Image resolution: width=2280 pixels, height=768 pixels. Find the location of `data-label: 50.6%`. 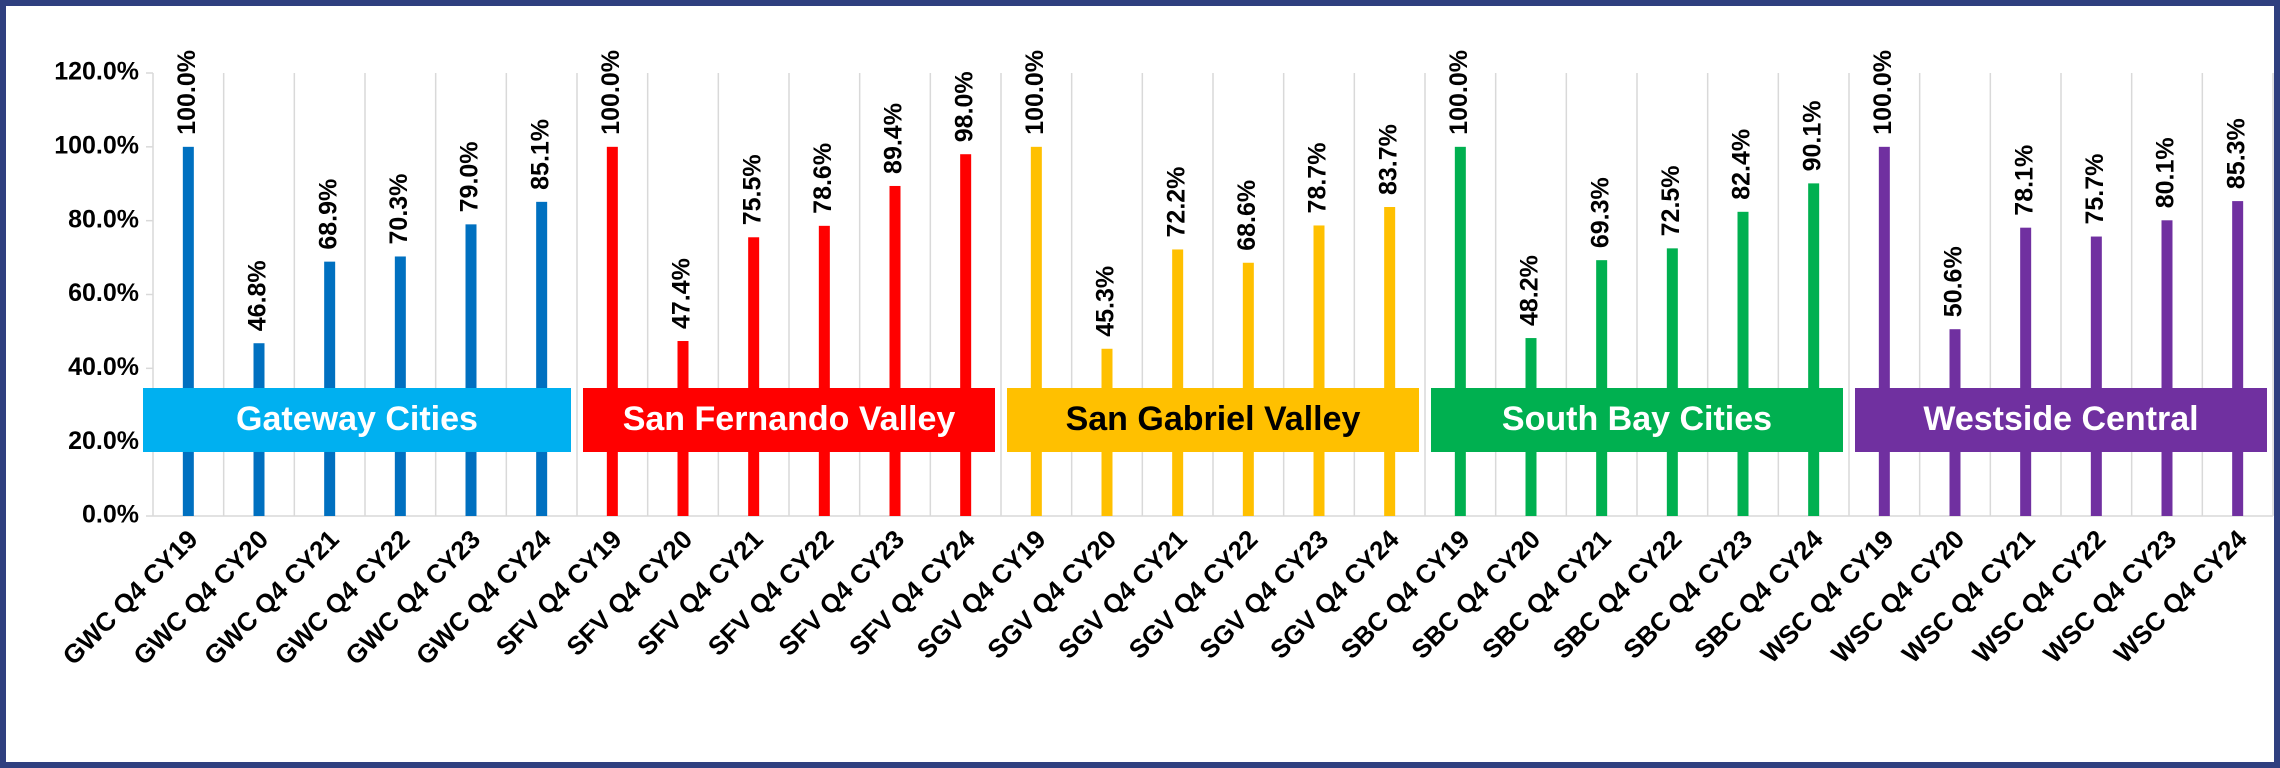

data-label: 50.6% is located at coordinates (1954, 281).